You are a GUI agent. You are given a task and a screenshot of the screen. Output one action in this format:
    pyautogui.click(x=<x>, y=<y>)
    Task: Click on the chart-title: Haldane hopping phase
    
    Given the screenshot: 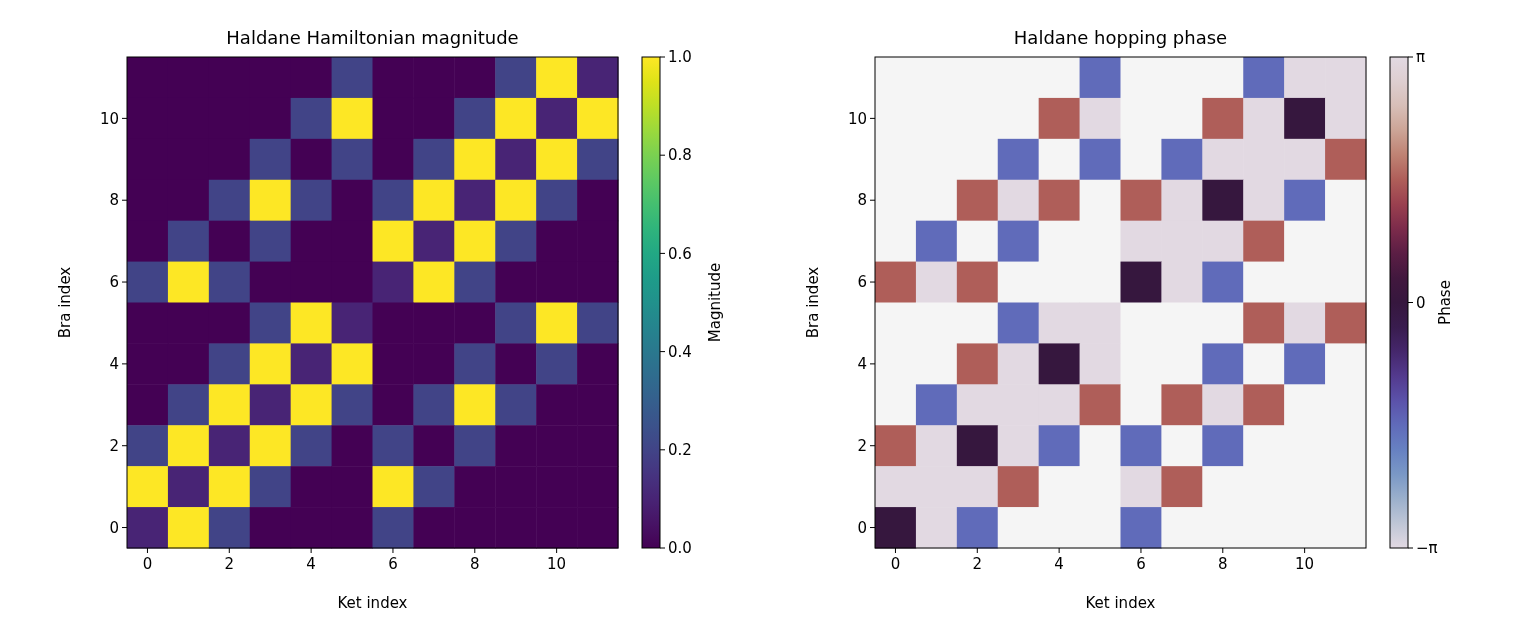 What is the action you would take?
    pyautogui.click(x=1120, y=37)
    